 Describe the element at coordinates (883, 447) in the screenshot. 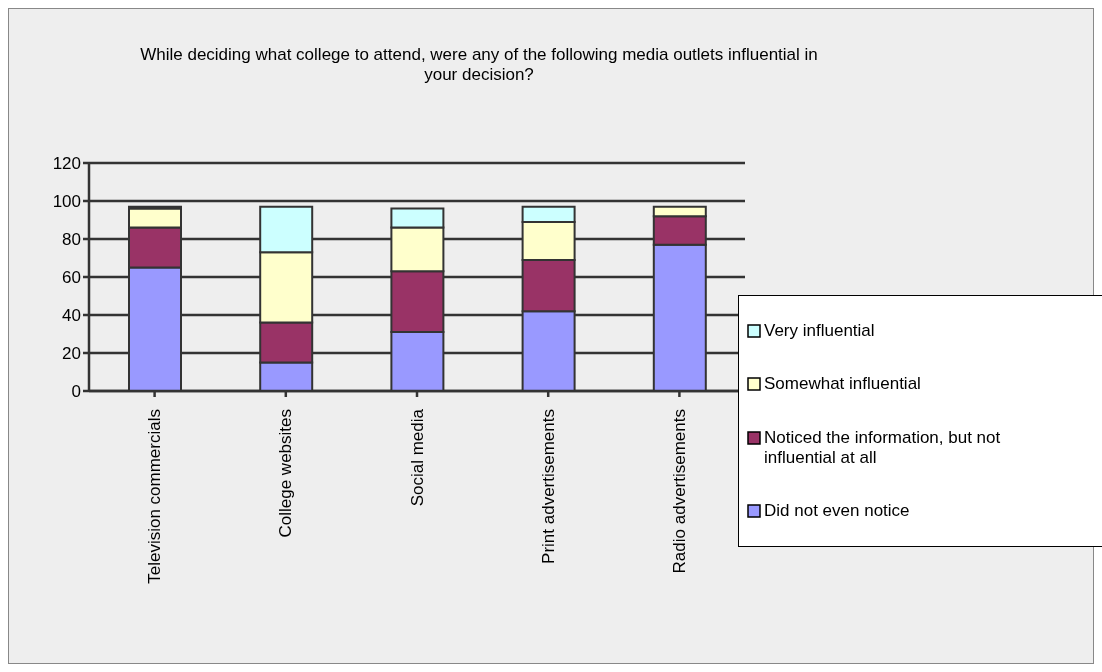

I see `legend-label: Noticed the information, but not influential at all` at that location.